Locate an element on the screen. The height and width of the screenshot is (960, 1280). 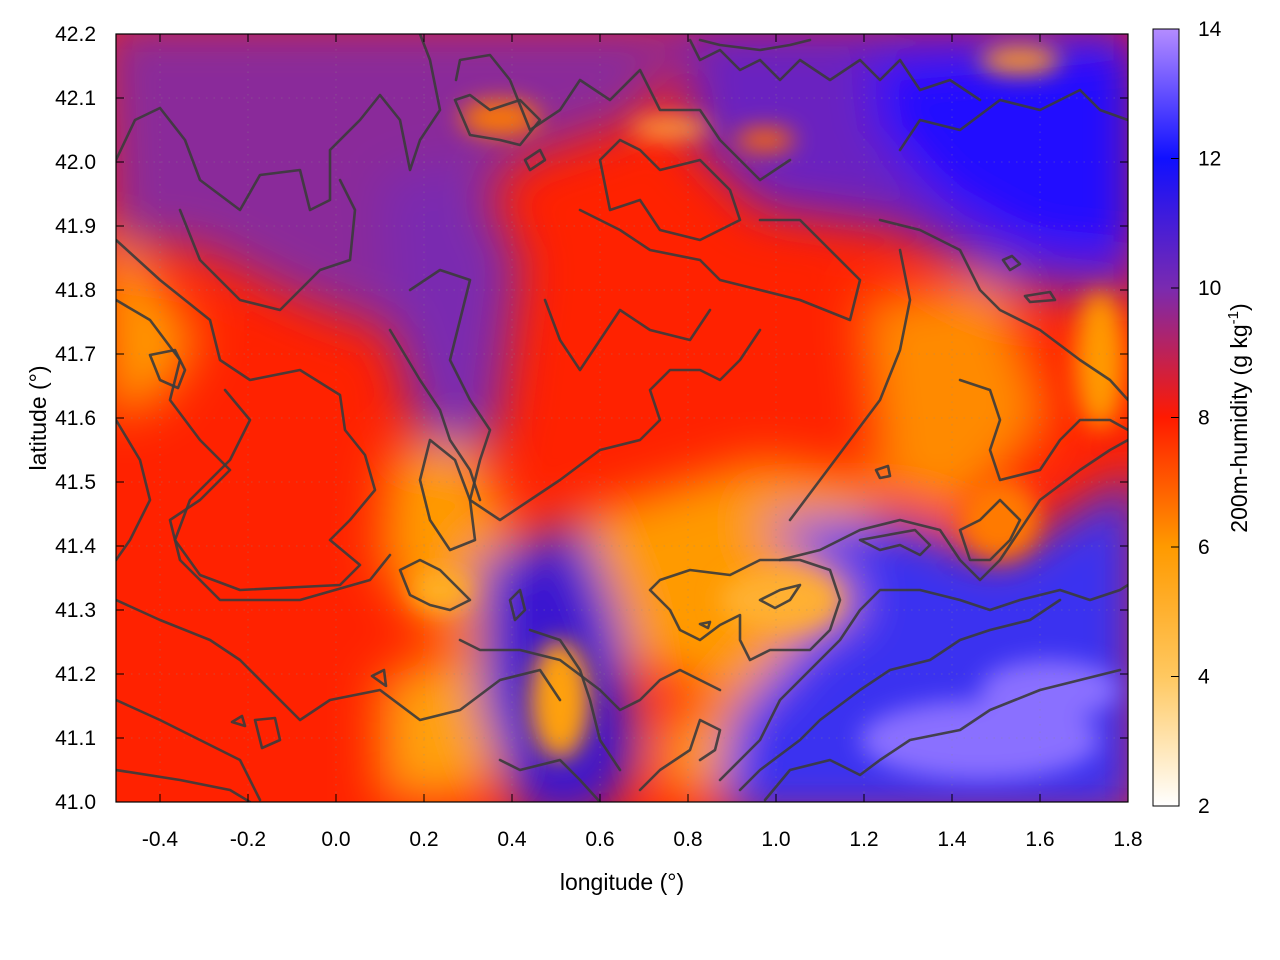
x-tick-label: 0.8 is located at coordinates (687, 839).